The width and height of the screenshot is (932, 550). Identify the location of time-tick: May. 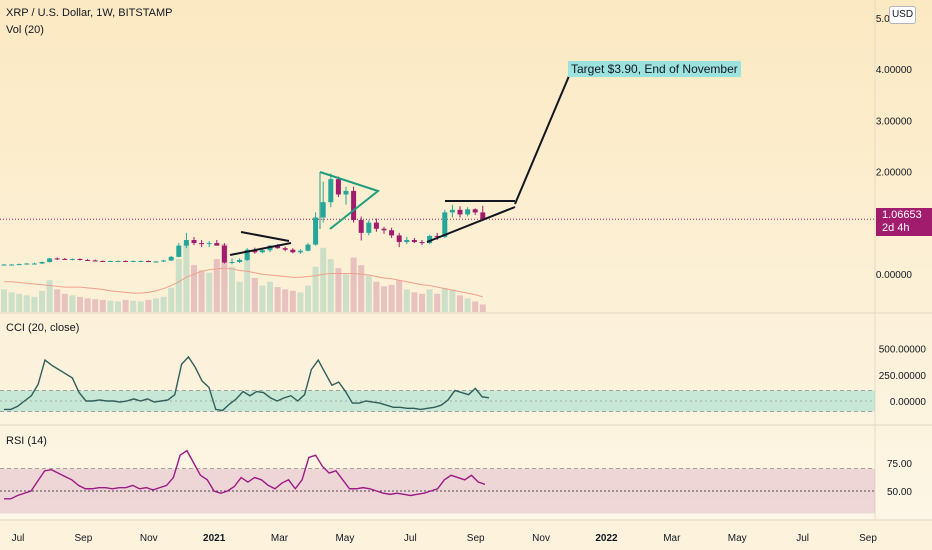
(737, 538).